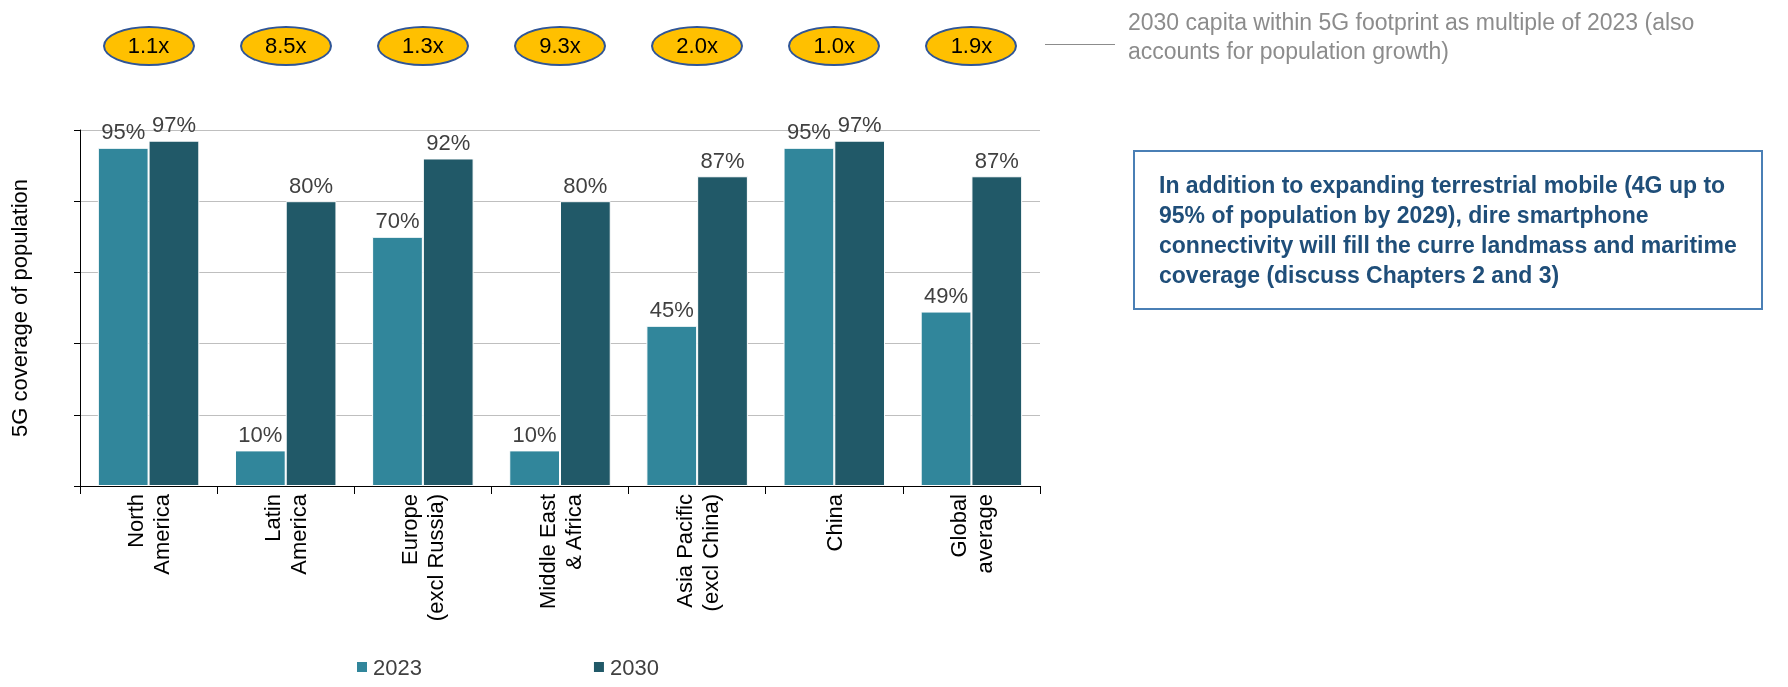 The height and width of the screenshot is (687, 1788). Describe the element at coordinates (834, 522) in the screenshot. I see `x-tick-label: China` at that location.